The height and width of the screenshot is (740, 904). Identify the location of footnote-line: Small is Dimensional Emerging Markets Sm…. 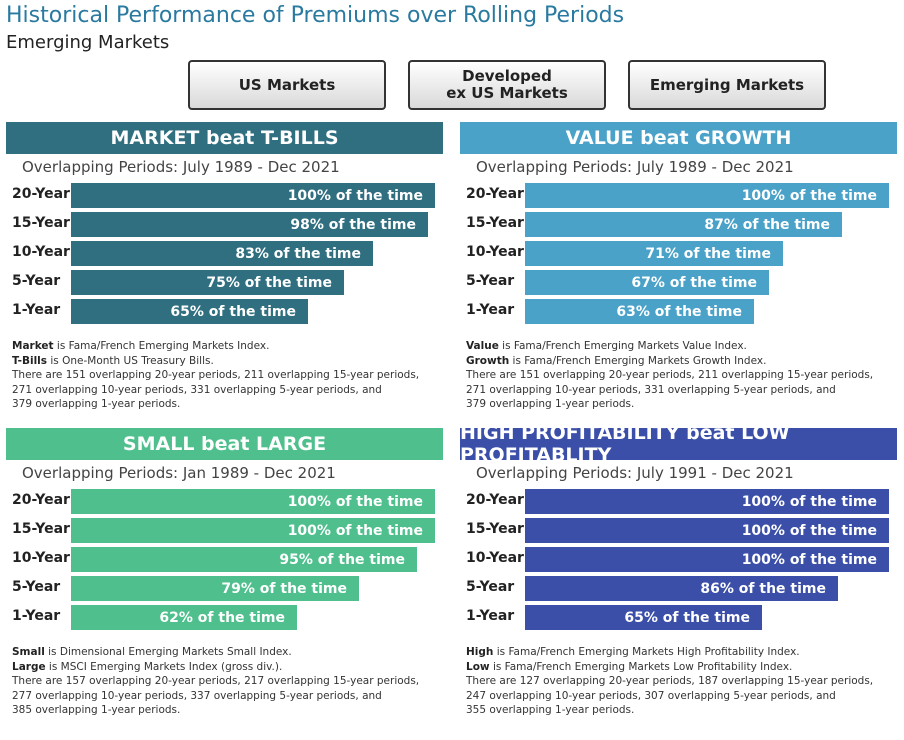
(227, 652).